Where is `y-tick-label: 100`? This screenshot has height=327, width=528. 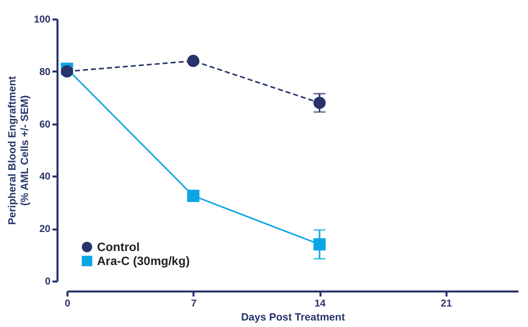
y-tick-label: 100 is located at coordinates (42, 20).